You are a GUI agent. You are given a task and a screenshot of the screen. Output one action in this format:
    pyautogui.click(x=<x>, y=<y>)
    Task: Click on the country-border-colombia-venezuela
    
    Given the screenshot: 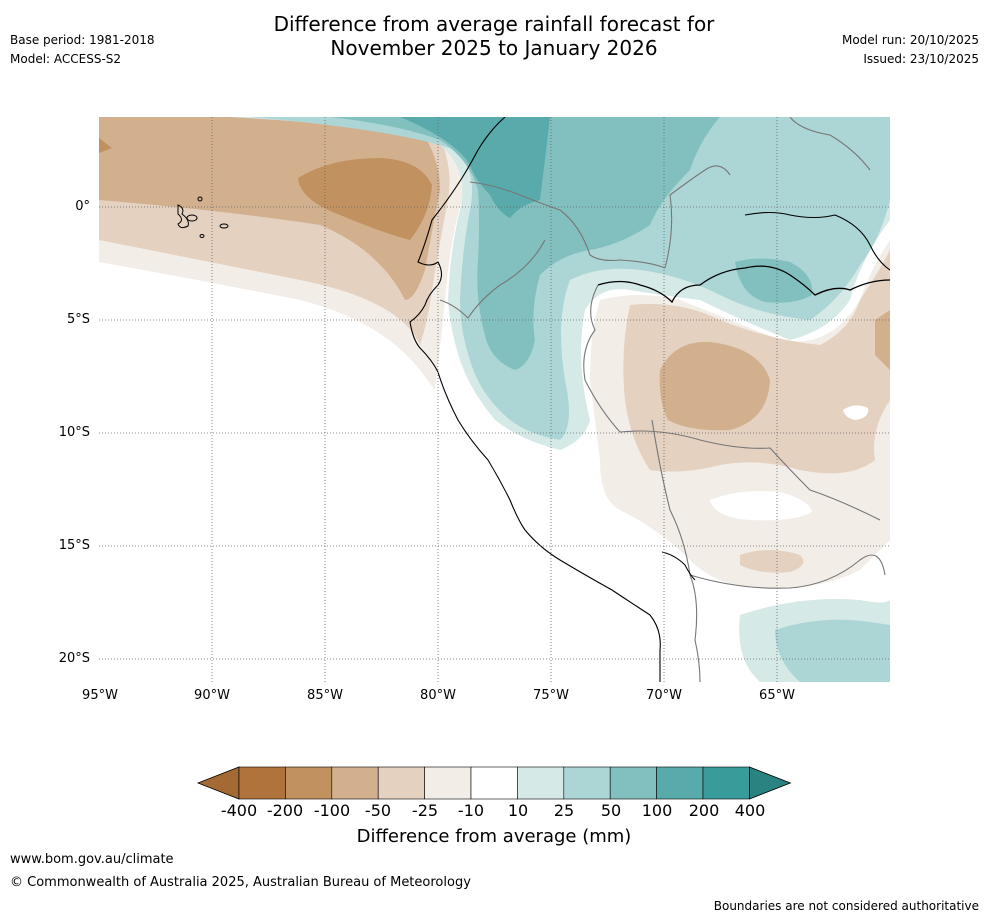 What is the action you would take?
    pyautogui.click(x=767, y=193)
    